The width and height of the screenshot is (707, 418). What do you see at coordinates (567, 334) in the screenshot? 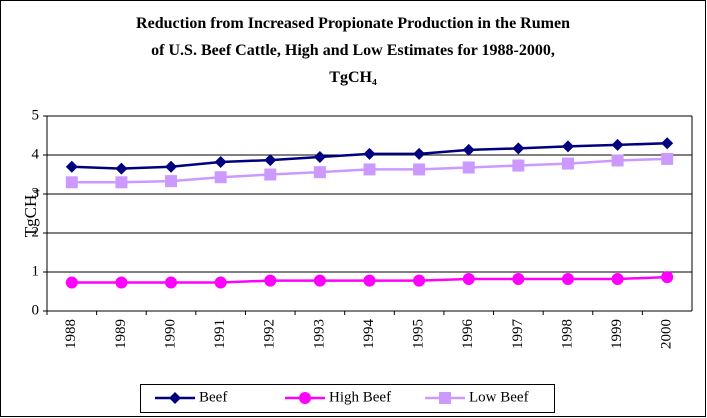
I see `x-tick-label: 1998` at bounding box center [567, 334].